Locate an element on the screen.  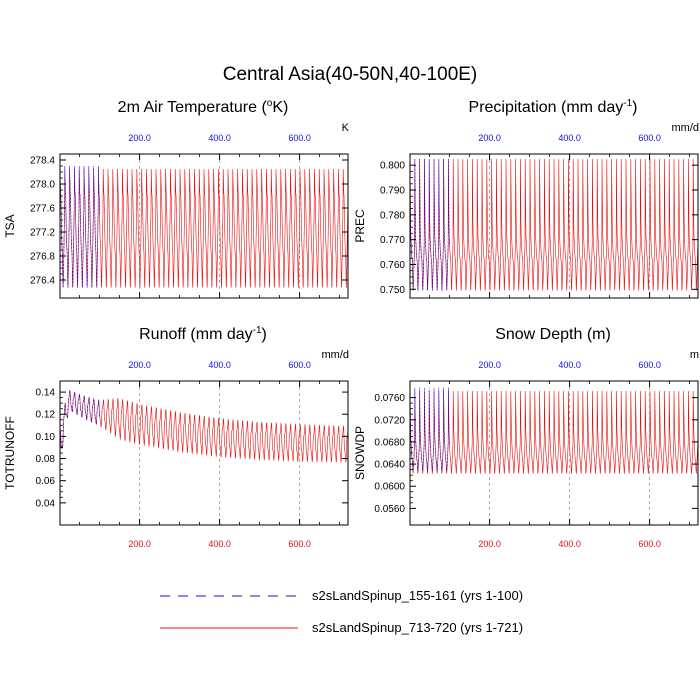
x-tick-label-top-tsa-1: 400.0 is located at coordinates (219, 138).